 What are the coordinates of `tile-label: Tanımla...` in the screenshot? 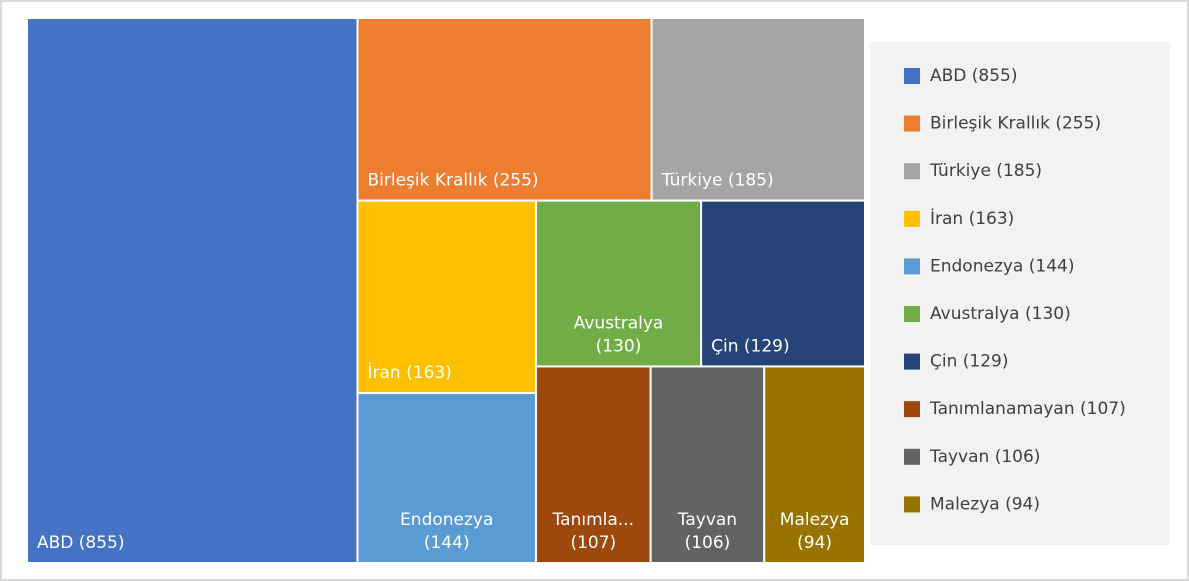 It's located at (593, 520).